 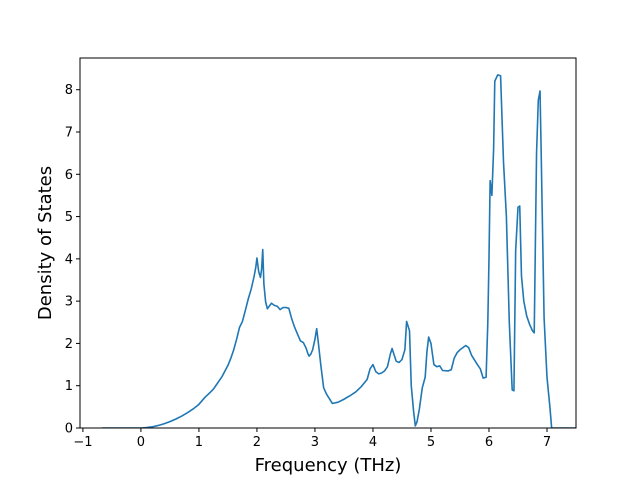 What do you see at coordinates (69, 217) in the screenshot?
I see `y-tick-label: 5` at bounding box center [69, 217].